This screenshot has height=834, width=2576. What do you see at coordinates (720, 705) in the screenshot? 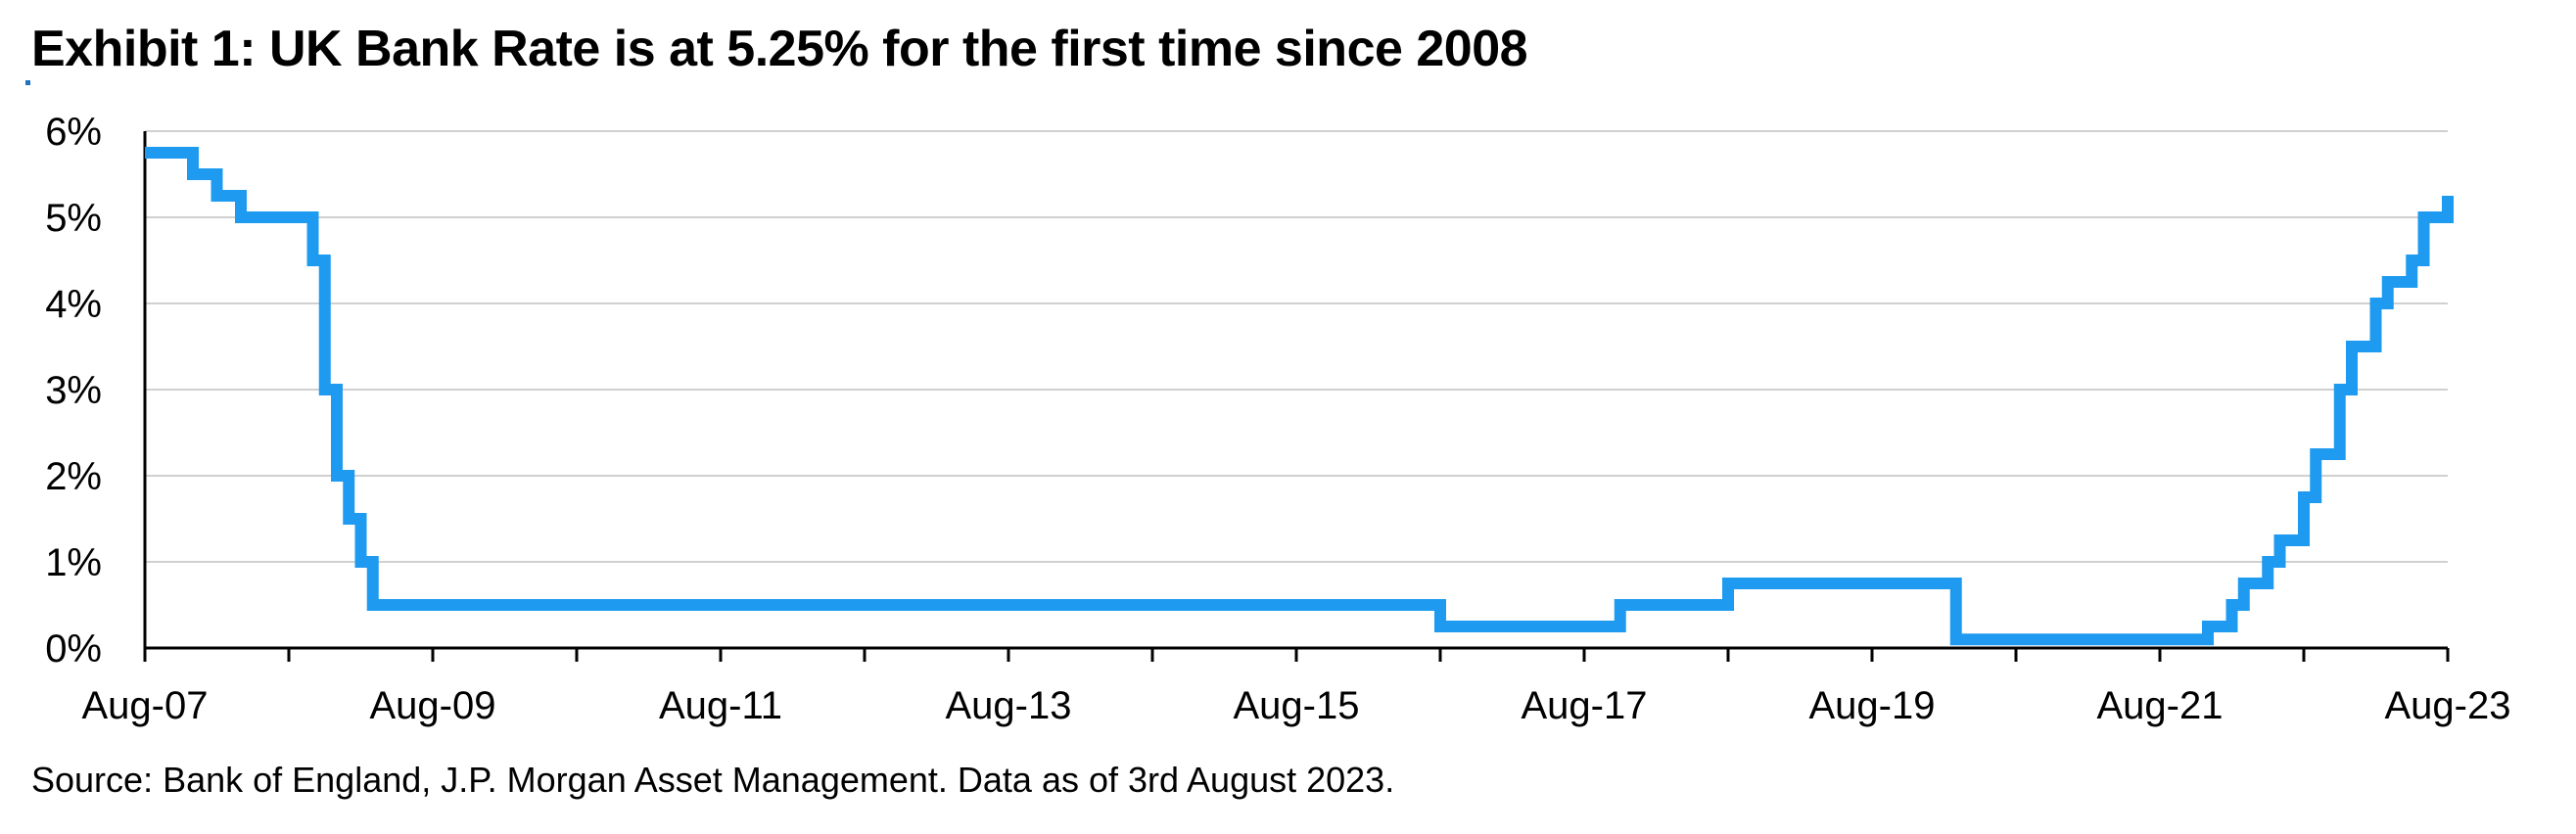
I see `x-tick-label: Aug-11` at bounding box center [720, 705].